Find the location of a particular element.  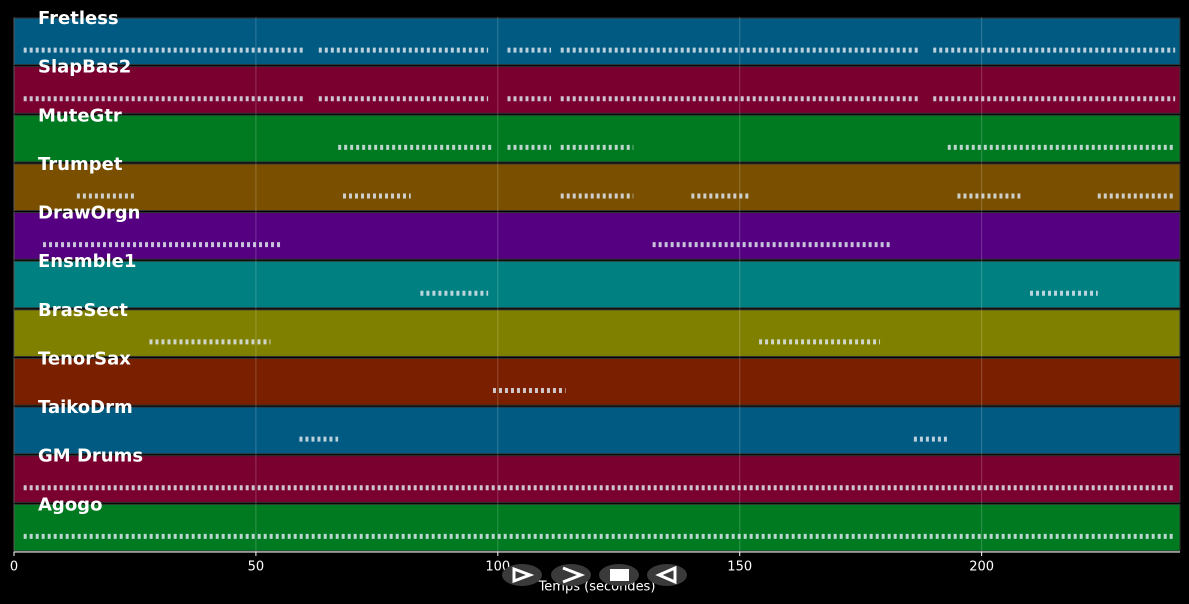

back-icon is located at coordinates (666, 575).